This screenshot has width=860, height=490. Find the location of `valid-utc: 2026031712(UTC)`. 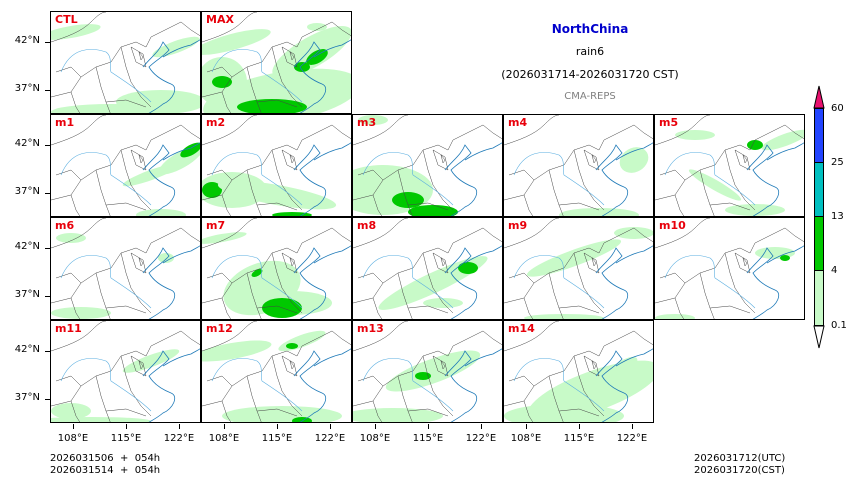

valid-utc: 2026031712(UTC) is located at coordinates (740, 458).